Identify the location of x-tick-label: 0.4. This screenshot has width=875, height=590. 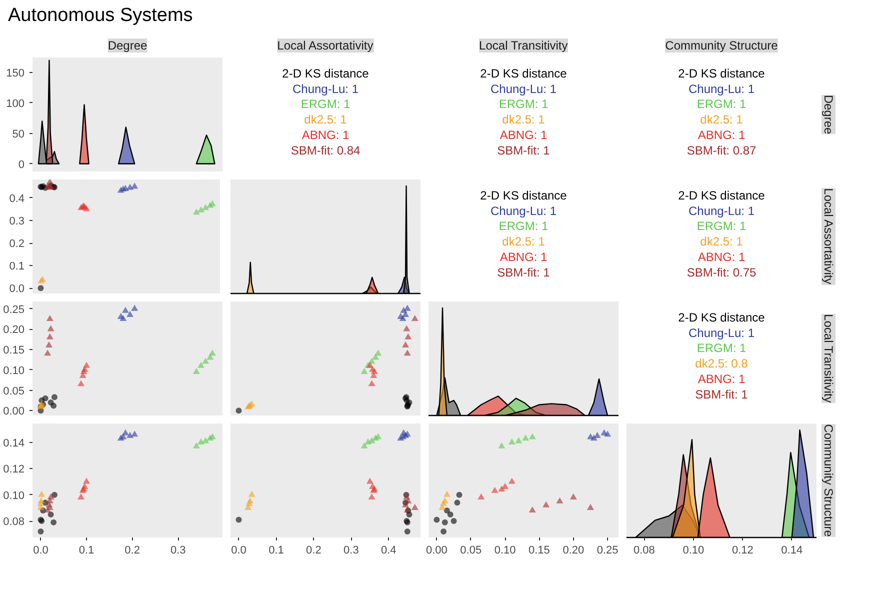
(388, 550).